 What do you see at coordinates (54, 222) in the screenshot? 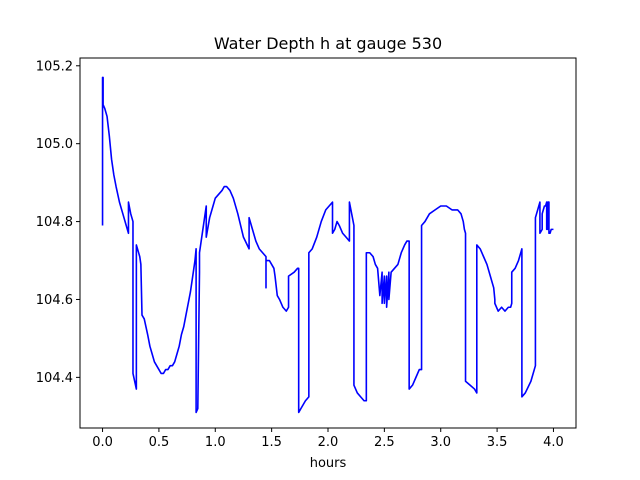
I see `y-tick-label: 104.8` at bounding box center [54, 222].